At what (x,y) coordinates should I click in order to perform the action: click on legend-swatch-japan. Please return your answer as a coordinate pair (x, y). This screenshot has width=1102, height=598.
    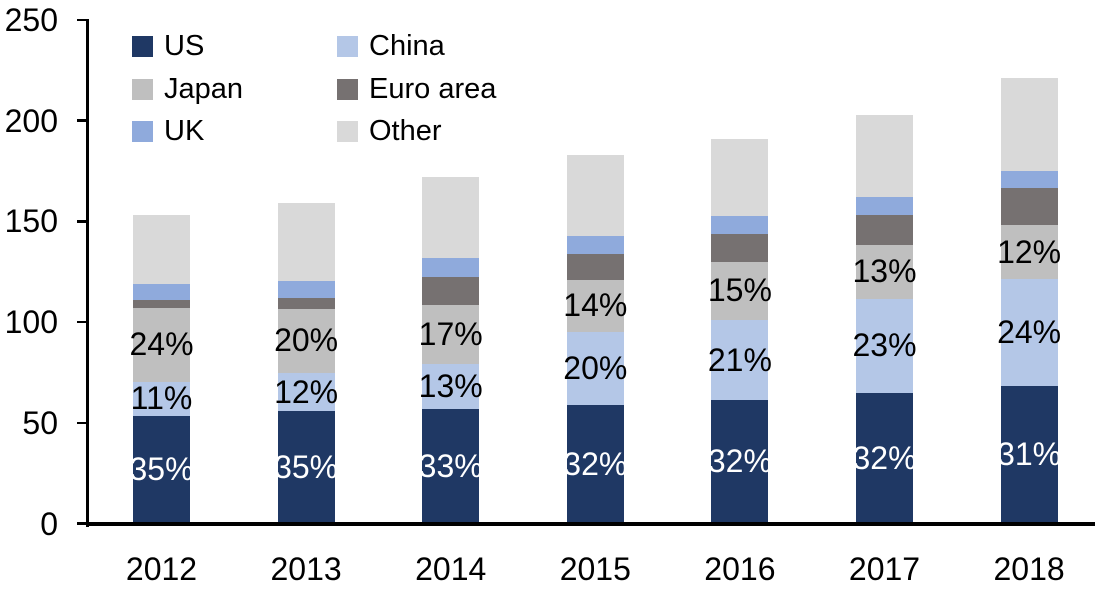
    Looking at the image, I should click on (142, 89).